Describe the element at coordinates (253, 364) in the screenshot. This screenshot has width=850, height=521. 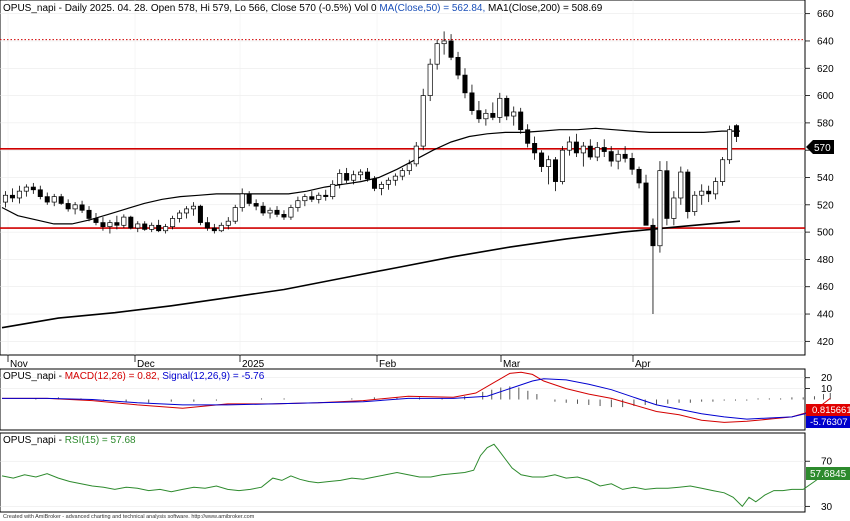
I see `price-x-tick-label: 2025` at that location.